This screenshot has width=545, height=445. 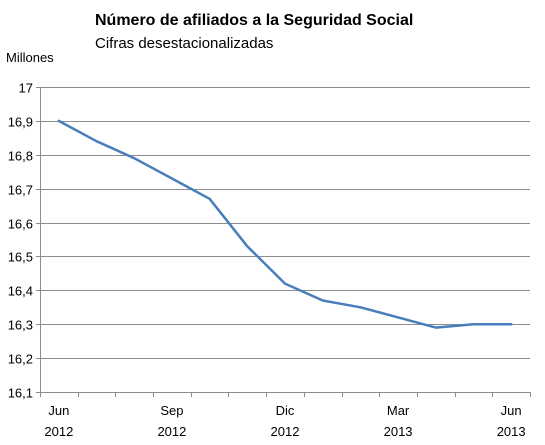 I want to click on x-tick-label-month: Dic, so click(x=285, y=410).